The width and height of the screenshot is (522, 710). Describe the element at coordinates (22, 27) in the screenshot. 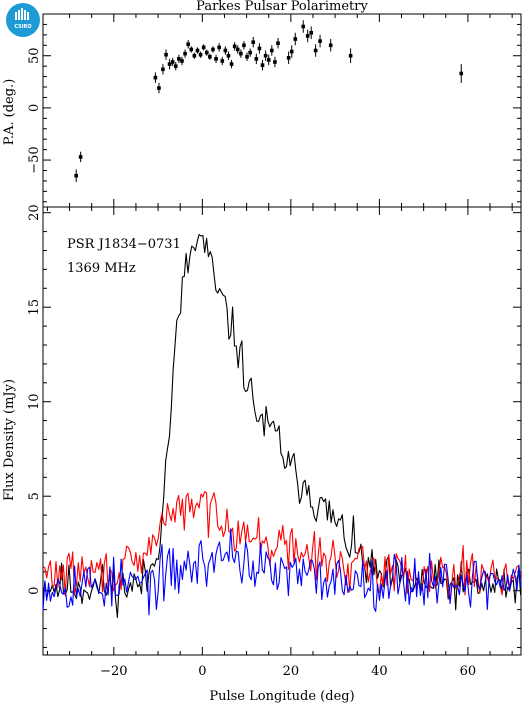

I see `csiro-logo-text: CSIRO` at that location.